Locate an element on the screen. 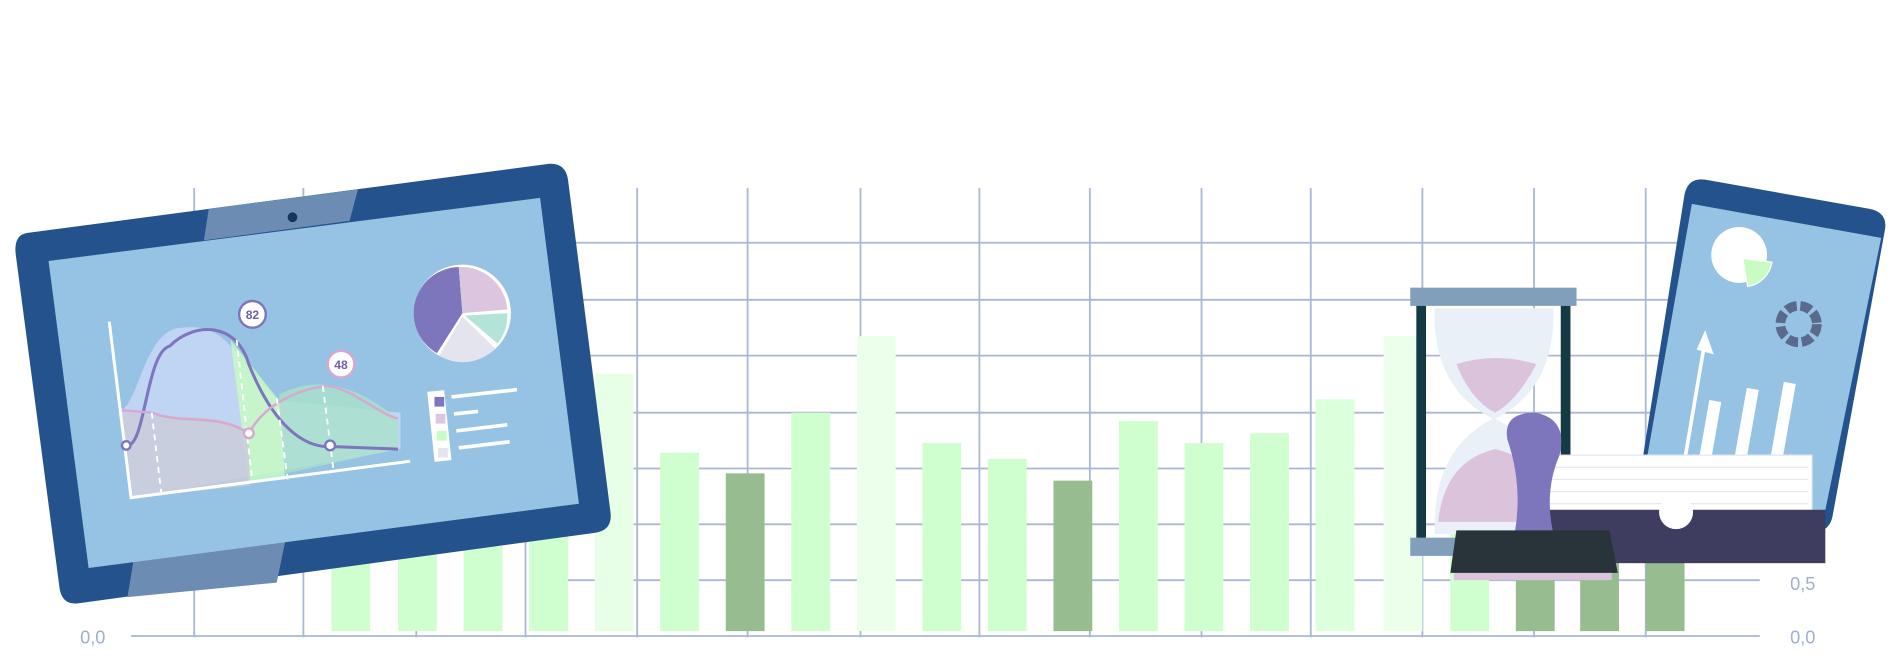  stamp is located at coordinates (1534, 496).